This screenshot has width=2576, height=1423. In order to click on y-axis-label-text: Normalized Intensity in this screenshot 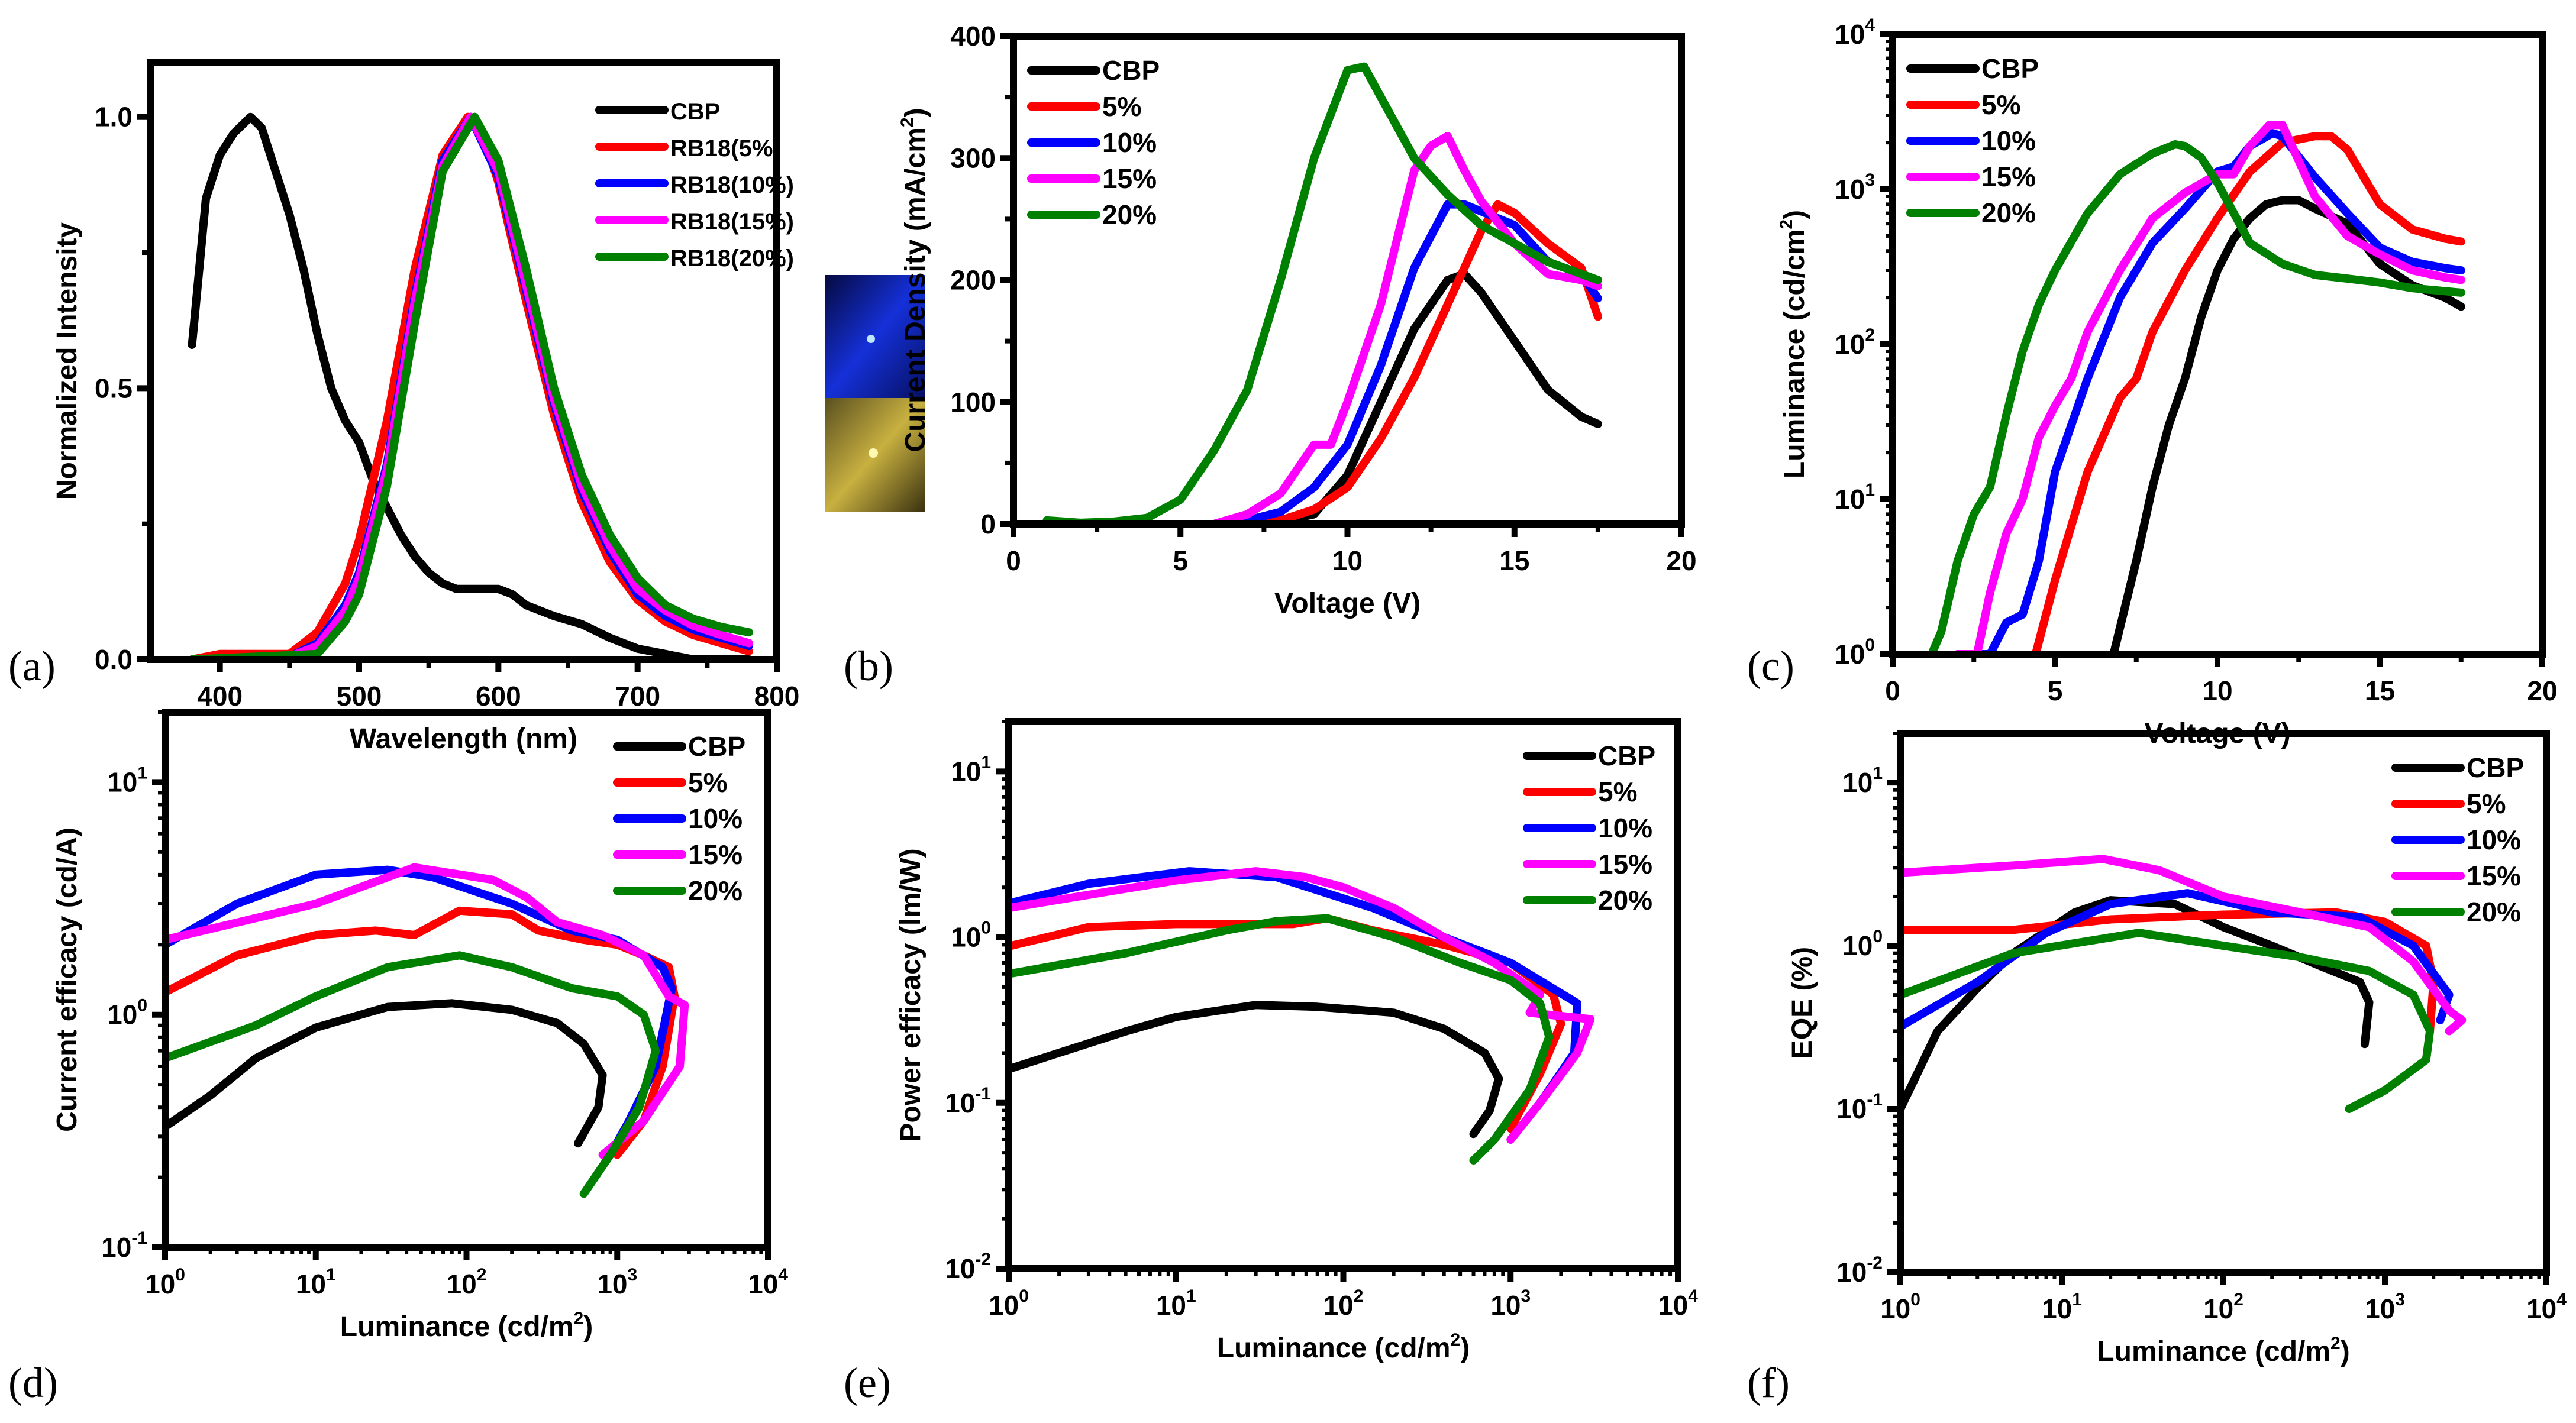, I will do `click(67, 361)`.